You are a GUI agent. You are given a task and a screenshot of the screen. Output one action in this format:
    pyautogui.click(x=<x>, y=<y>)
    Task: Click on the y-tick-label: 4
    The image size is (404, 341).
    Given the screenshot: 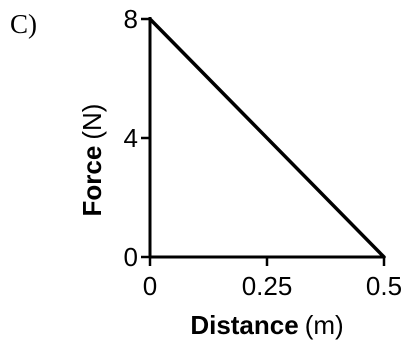 What is the action you would take?
    pyautogui.click(x=131, y=138)
    